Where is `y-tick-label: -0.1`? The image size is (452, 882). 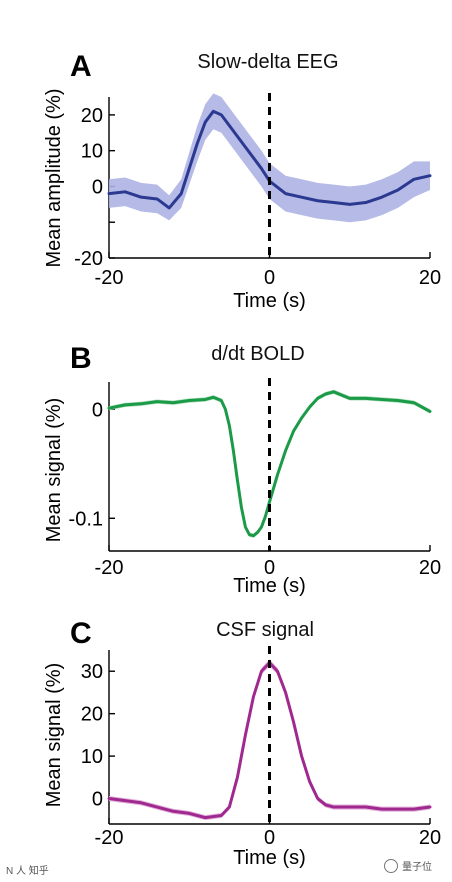
y-tick-label: -0.1 is located at coordinates (86, 519).